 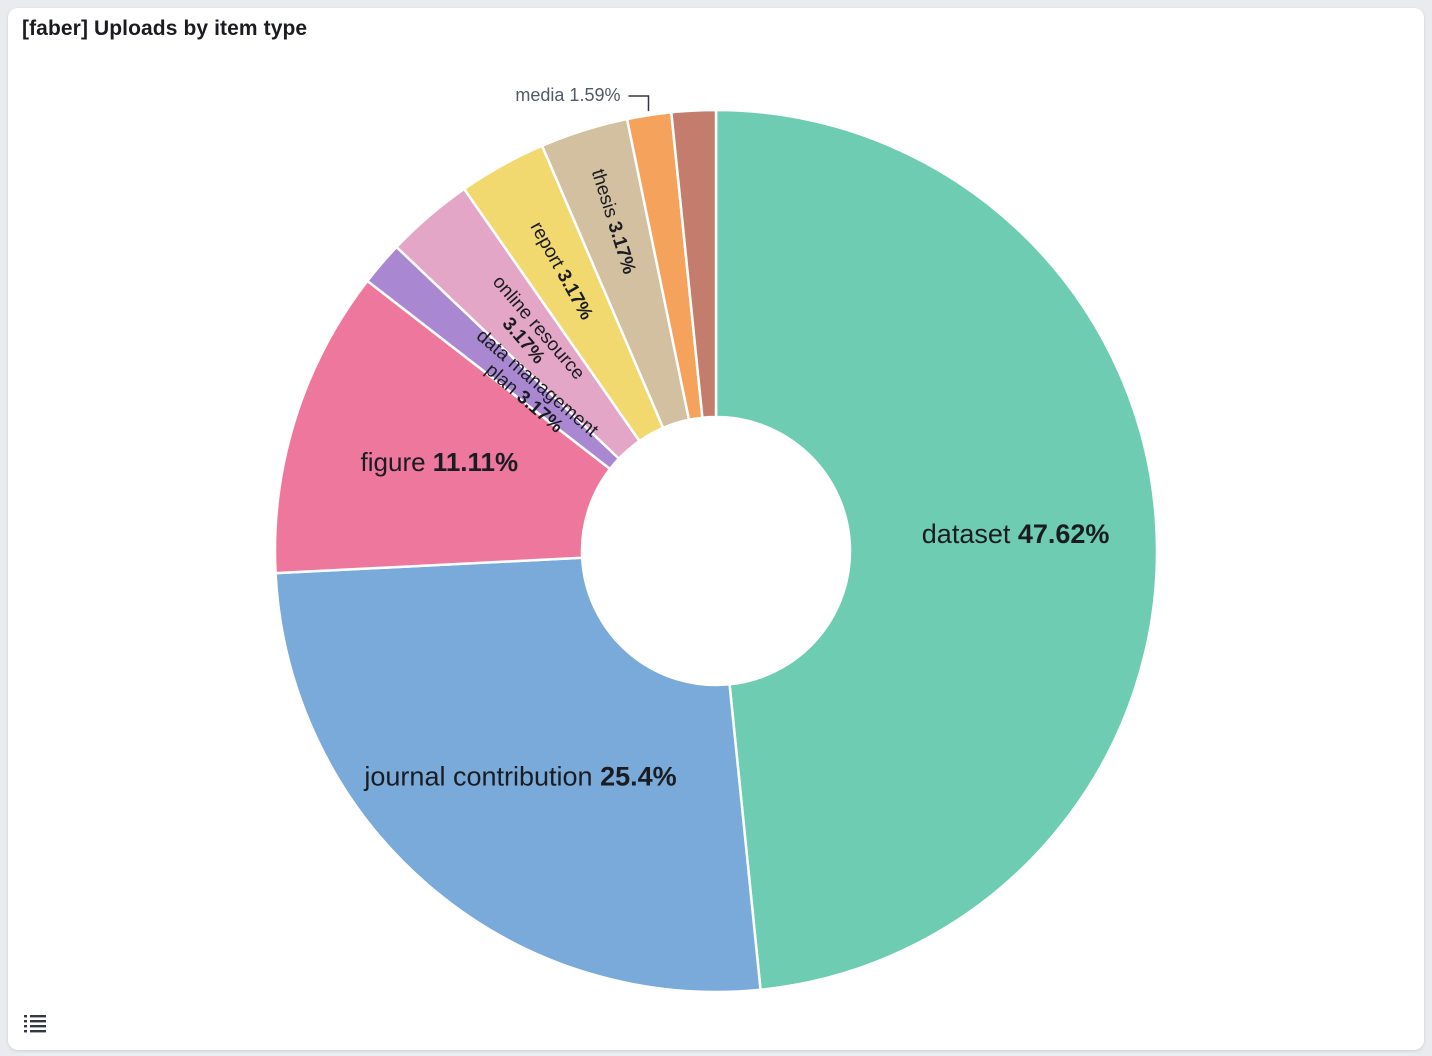 What do you see at coordinates (165, 28) in the screenshot?
I see `panel-title: [faber] Uploads by item type` at bounding box center [165, 28].